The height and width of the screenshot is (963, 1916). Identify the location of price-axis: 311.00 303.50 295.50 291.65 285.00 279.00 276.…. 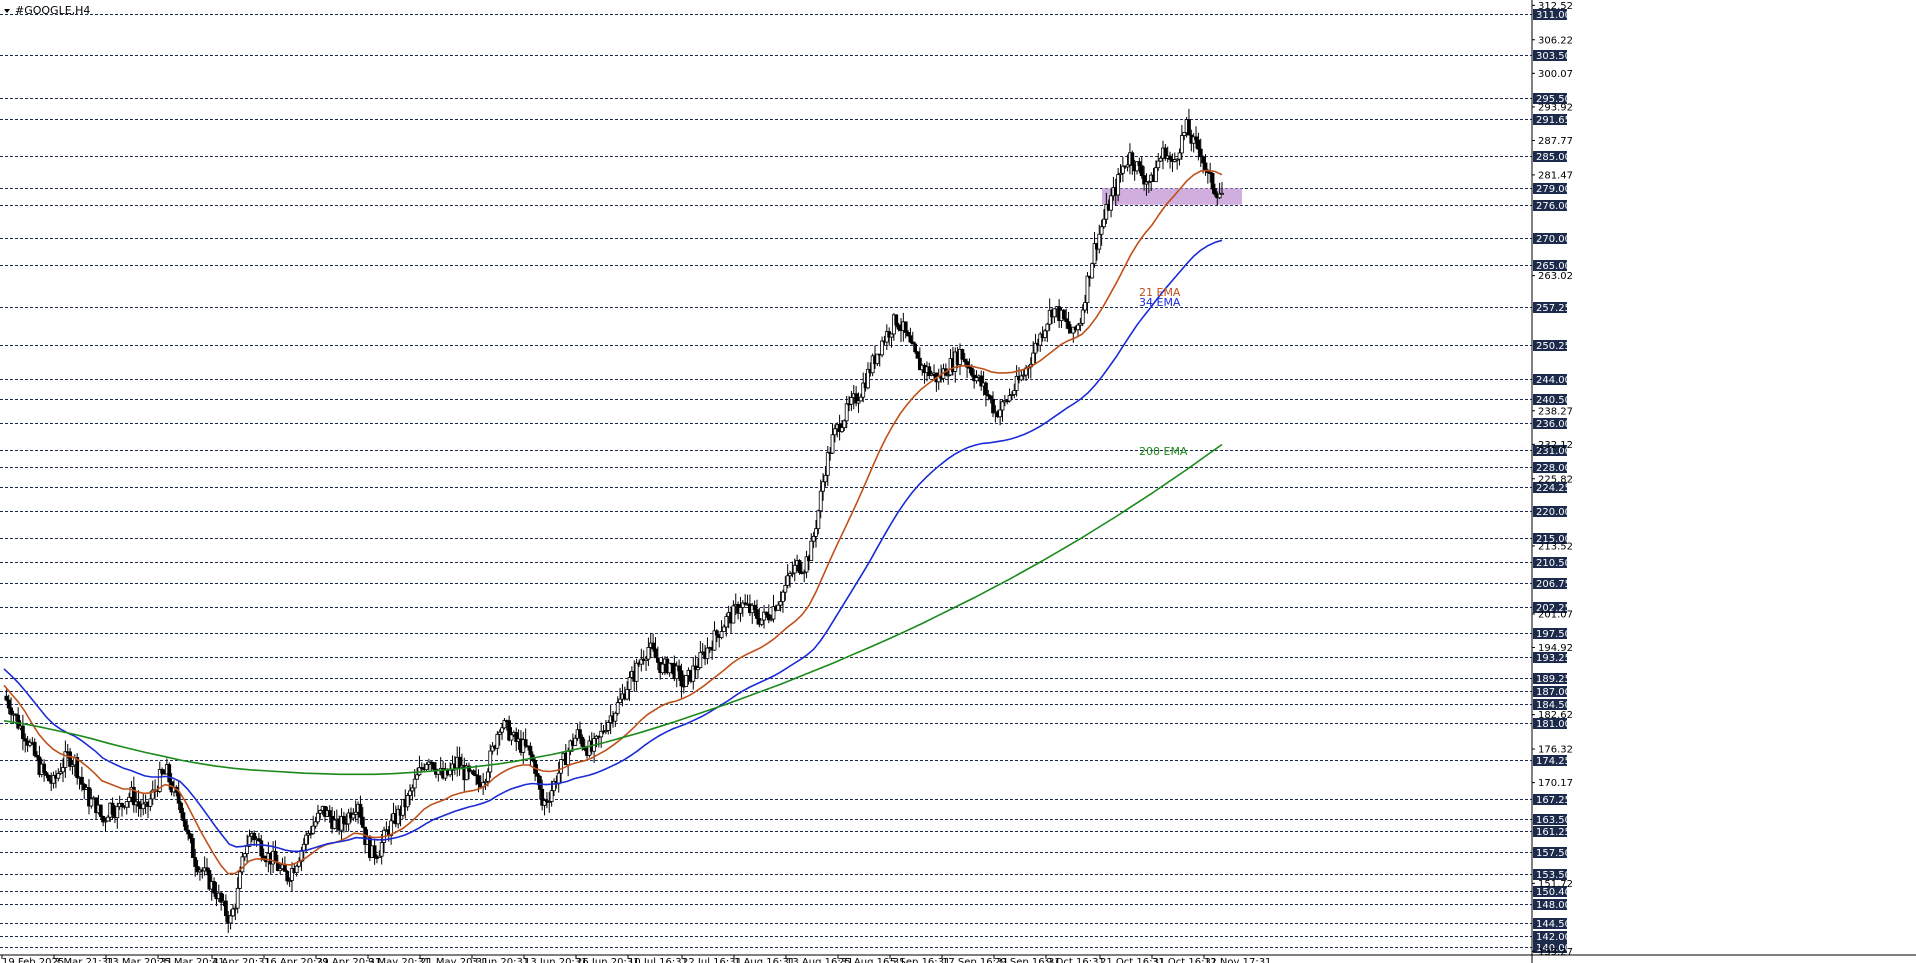
(1552, 479).